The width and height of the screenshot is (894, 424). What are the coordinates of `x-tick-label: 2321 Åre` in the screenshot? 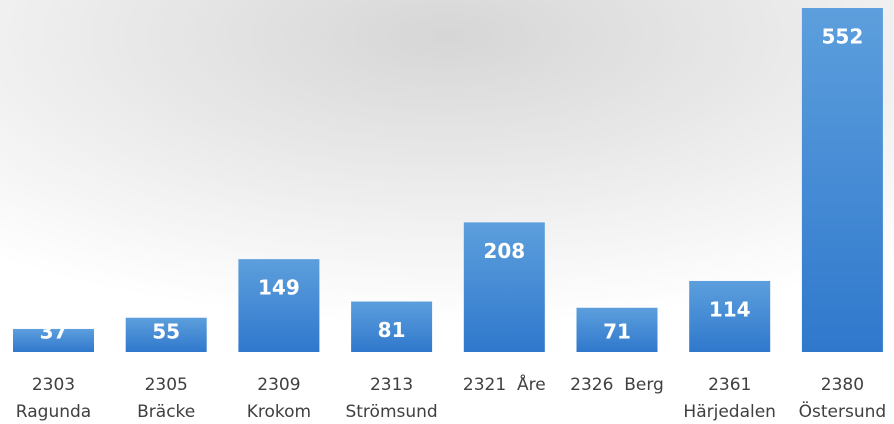 It's located at (504, 384).